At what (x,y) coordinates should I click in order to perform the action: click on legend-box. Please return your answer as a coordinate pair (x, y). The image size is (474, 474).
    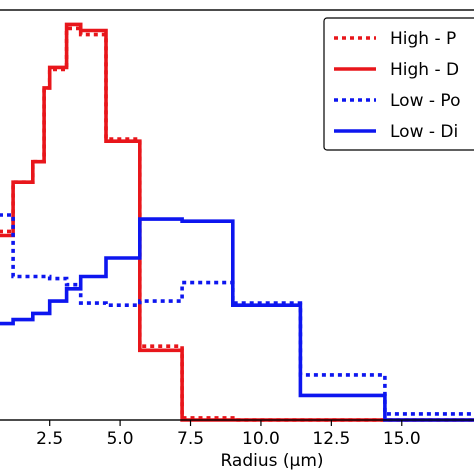
    Looking at the image, I should click on (398, 84).